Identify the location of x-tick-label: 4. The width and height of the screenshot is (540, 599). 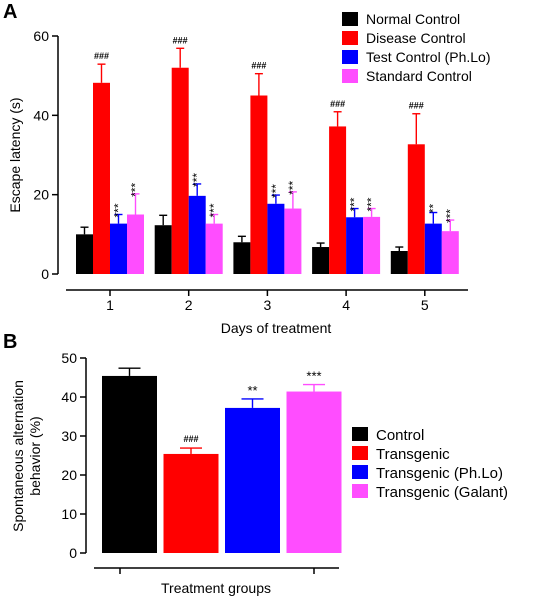
(346, 305).